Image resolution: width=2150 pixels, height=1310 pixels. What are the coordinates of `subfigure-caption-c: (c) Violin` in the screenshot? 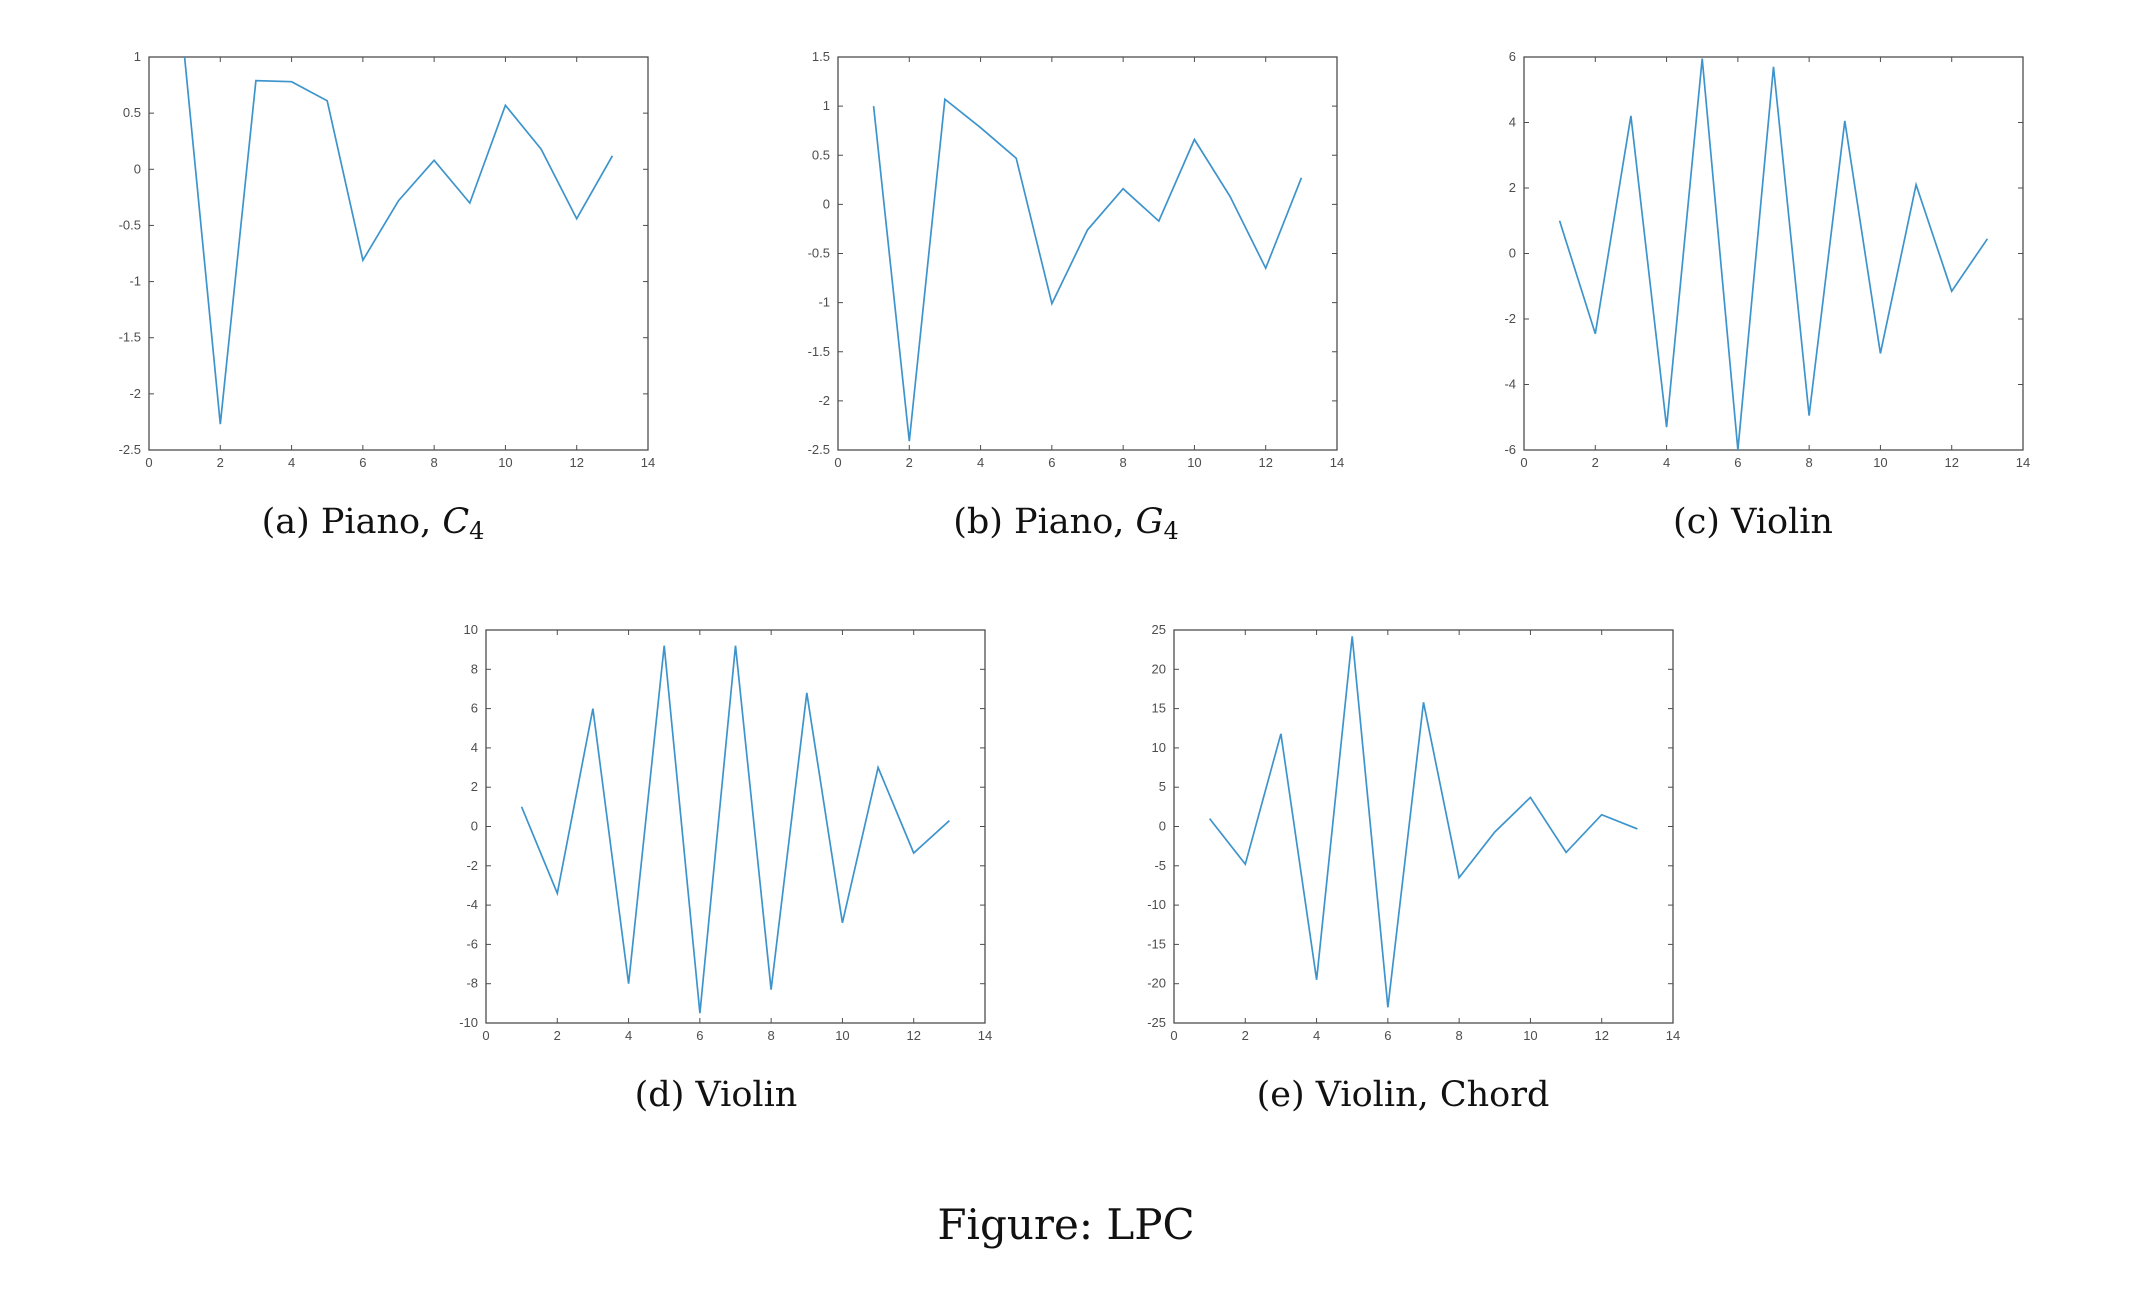 It's located at (1753, 522).